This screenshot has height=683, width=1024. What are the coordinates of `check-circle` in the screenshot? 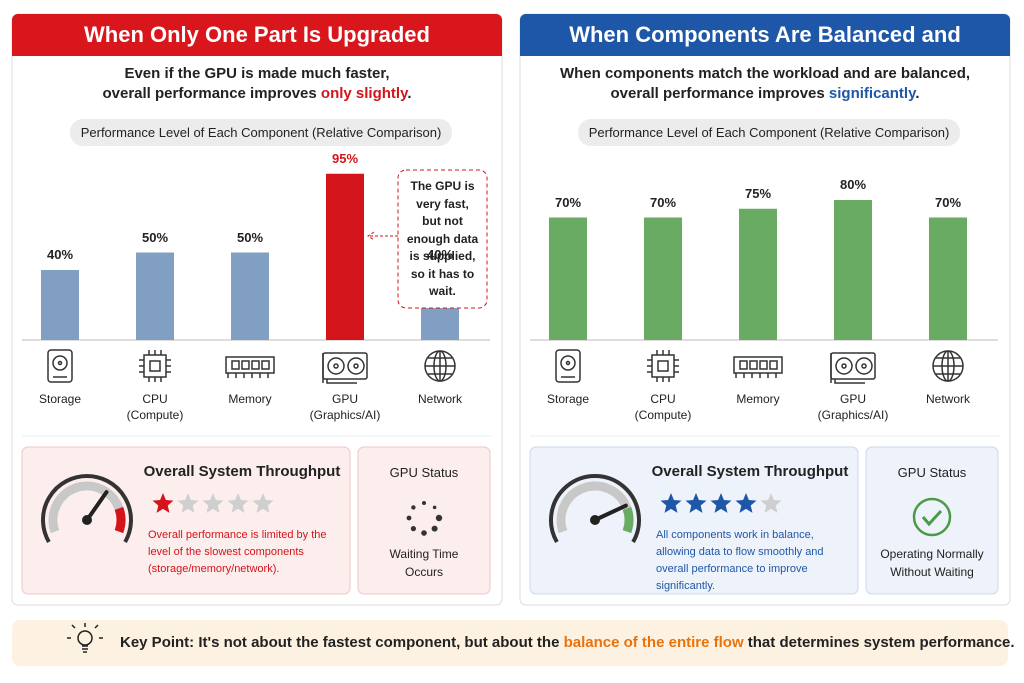 It's located at (932, 517).